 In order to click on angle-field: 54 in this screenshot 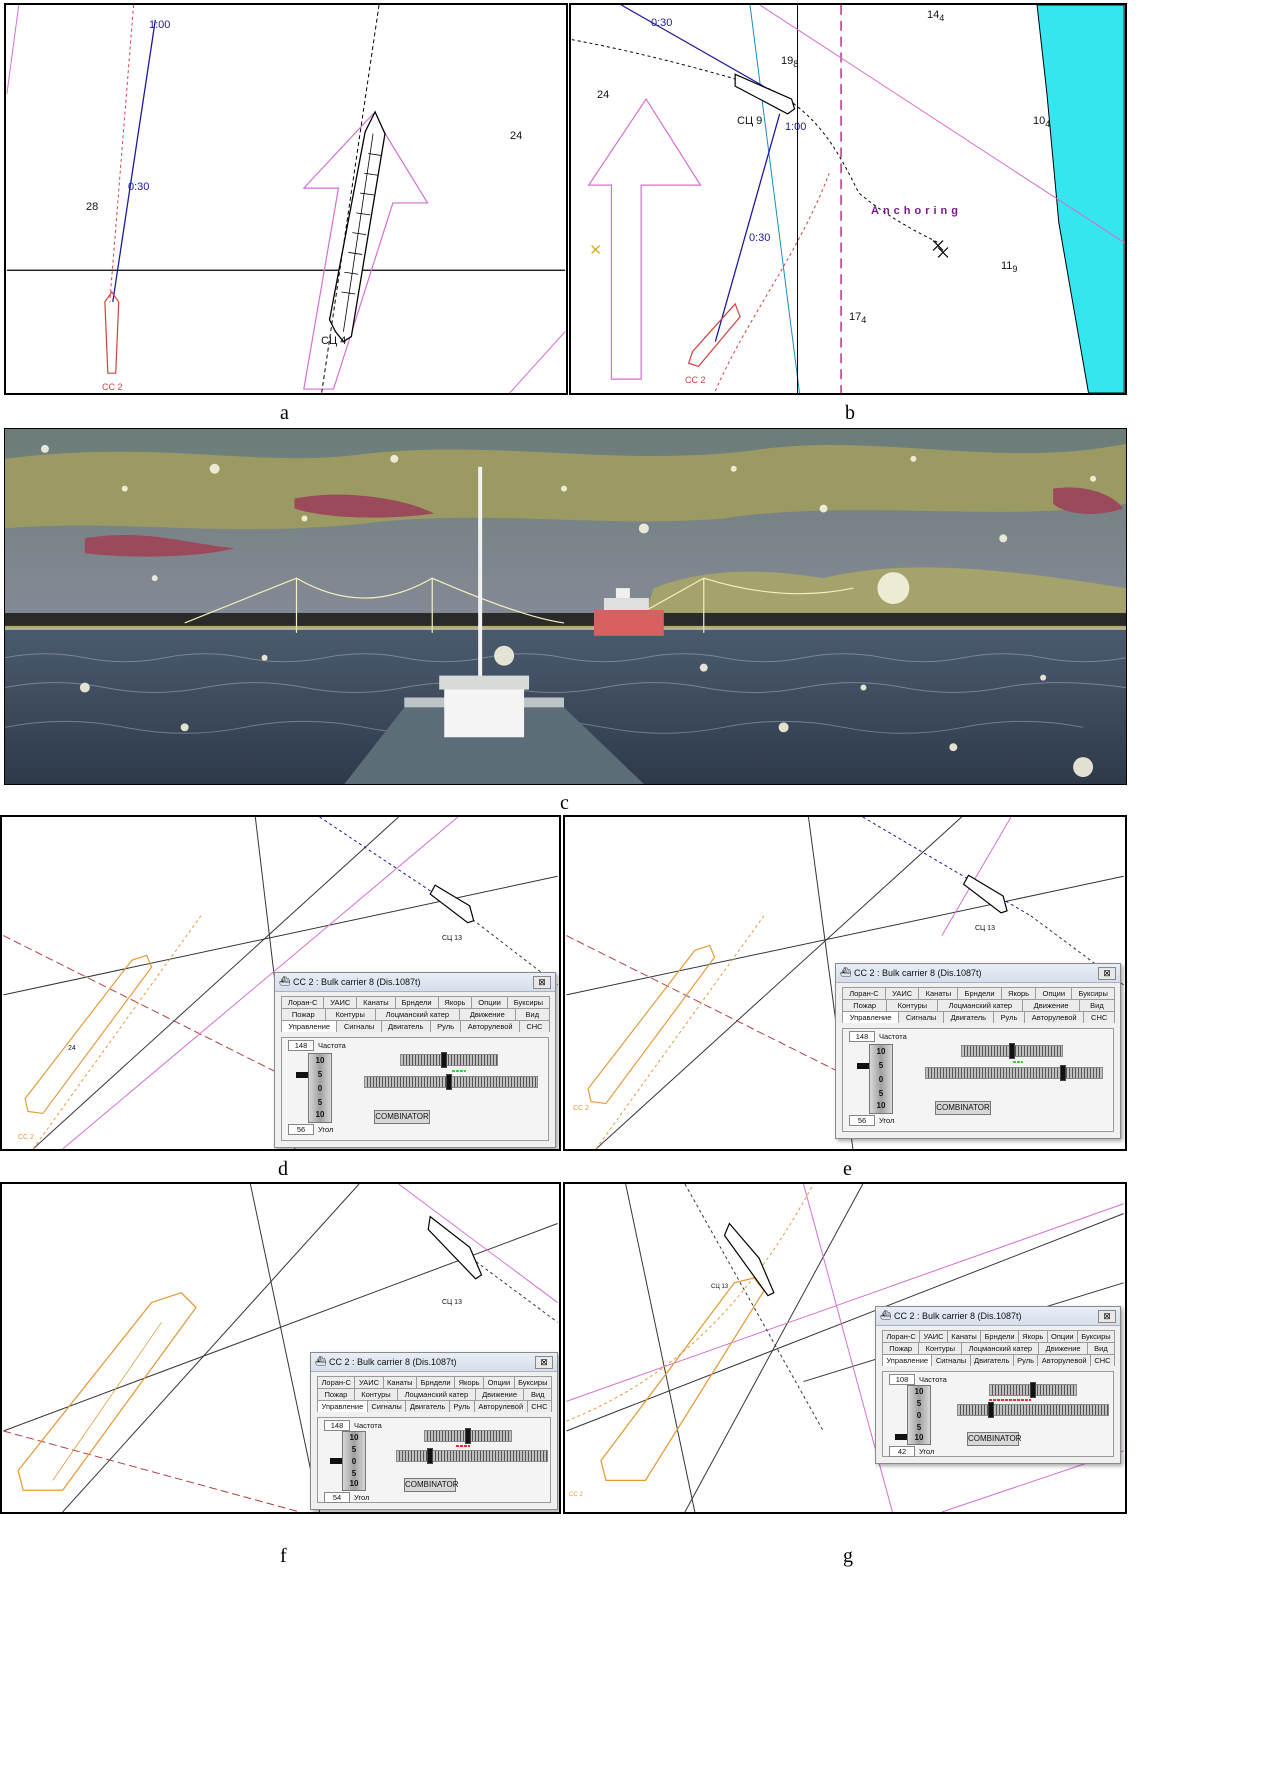, I will do `click(337, 1497)`.